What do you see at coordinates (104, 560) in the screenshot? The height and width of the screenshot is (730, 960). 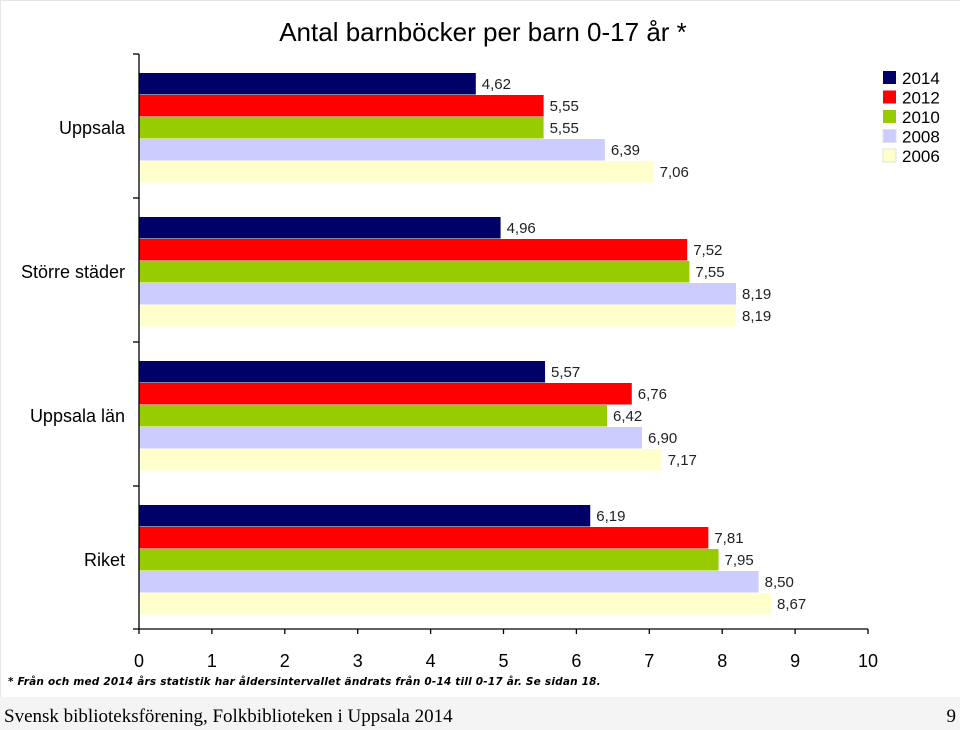 I see `category-label: Riket` at bounding box center [104, 560].